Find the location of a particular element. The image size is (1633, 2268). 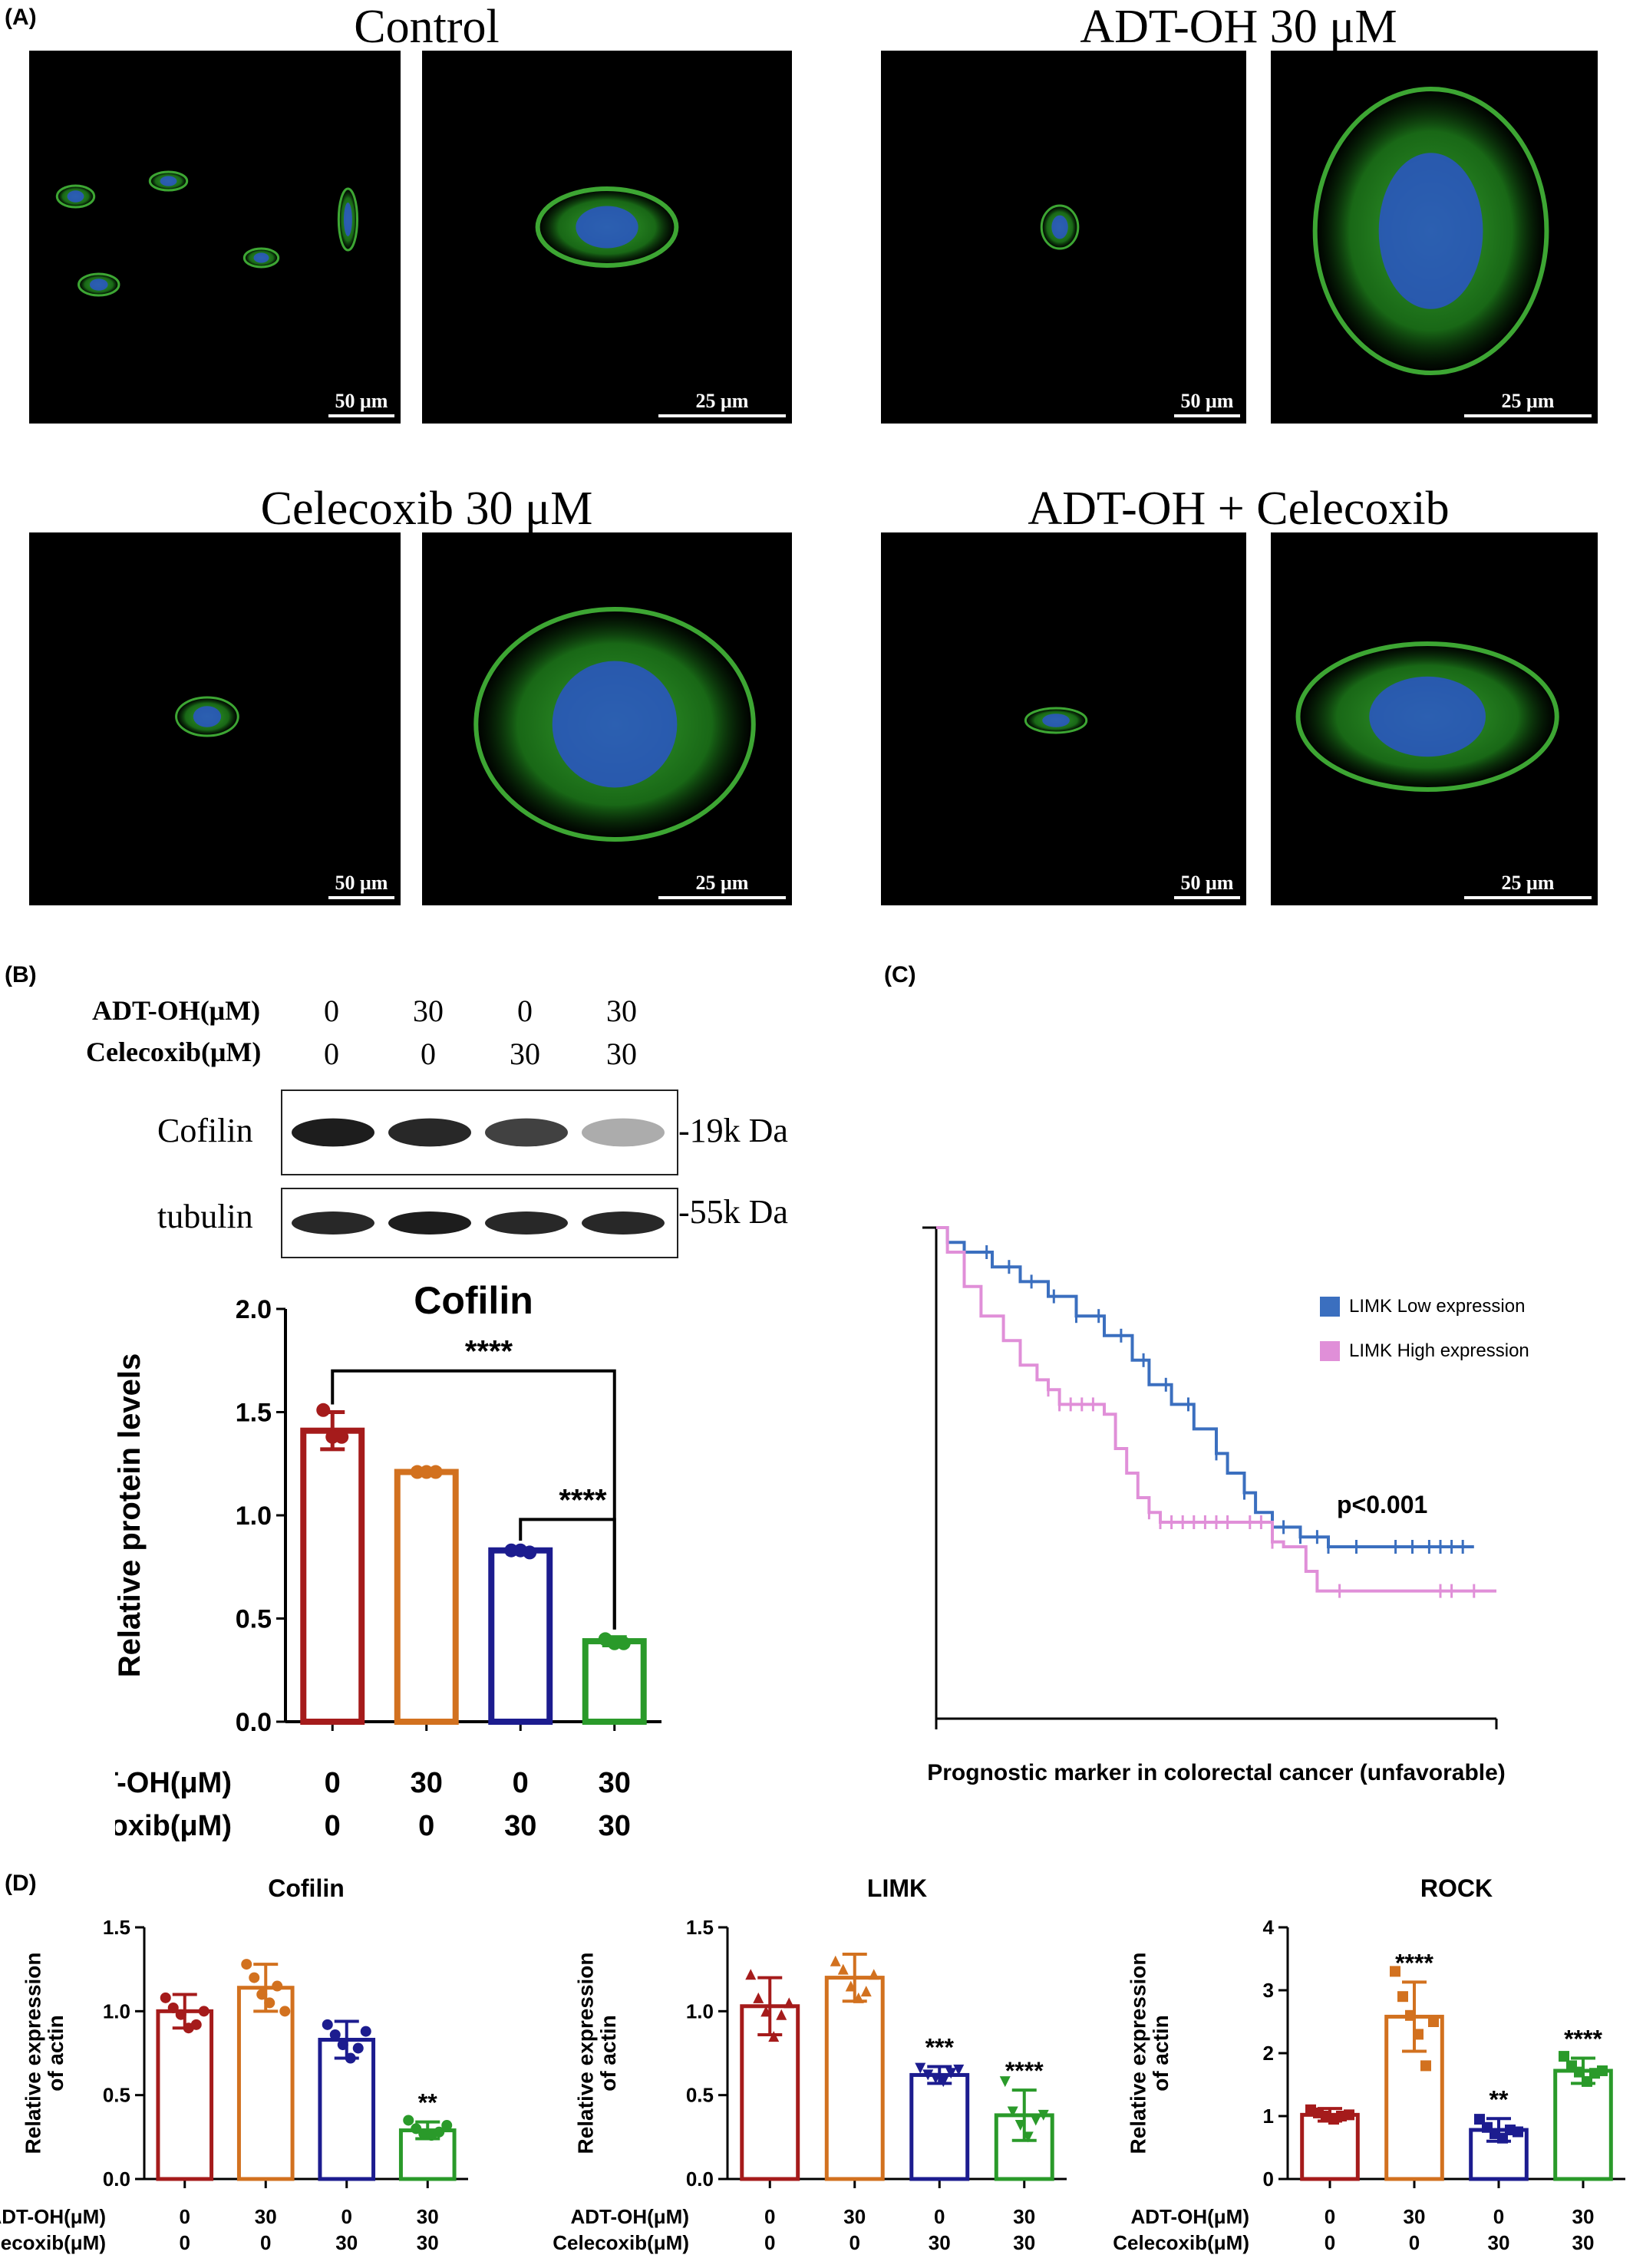

micrograph-control-zoom: 25 μm is located at coordinates (607, 237).